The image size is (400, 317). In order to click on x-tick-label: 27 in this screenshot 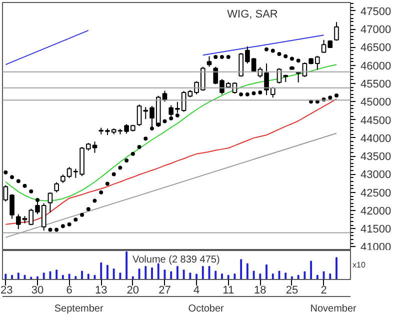, I will do `click(164, 290)`.